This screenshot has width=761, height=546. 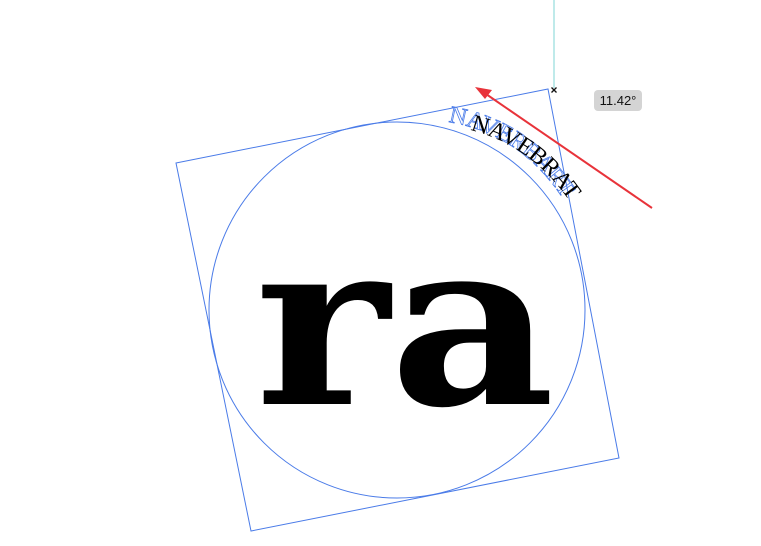 I want to click on rotation-angle-badge: 11.42°, so click(x=618, y=100).